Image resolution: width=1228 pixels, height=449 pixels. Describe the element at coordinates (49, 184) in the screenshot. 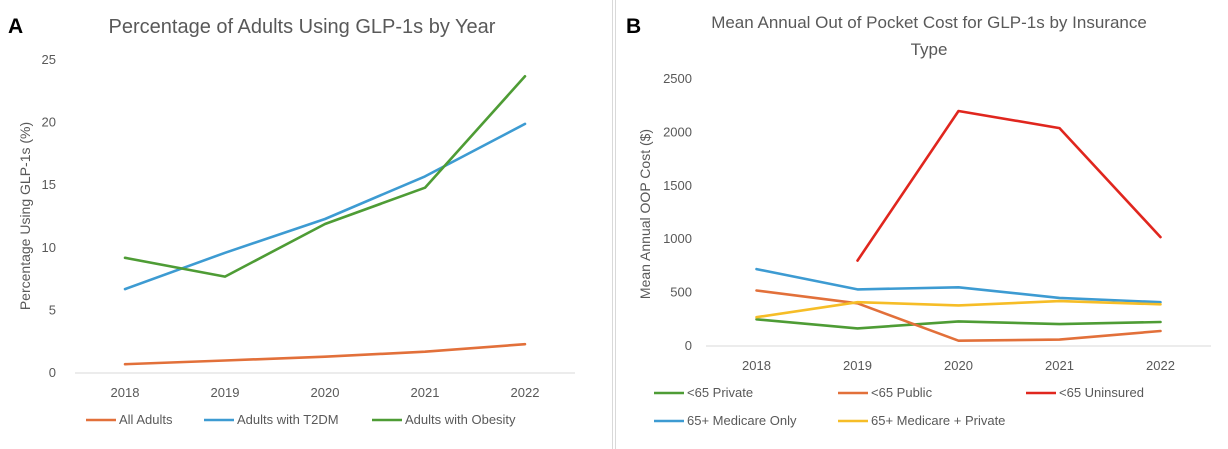

I see `y-tick-label: 15` at that location.